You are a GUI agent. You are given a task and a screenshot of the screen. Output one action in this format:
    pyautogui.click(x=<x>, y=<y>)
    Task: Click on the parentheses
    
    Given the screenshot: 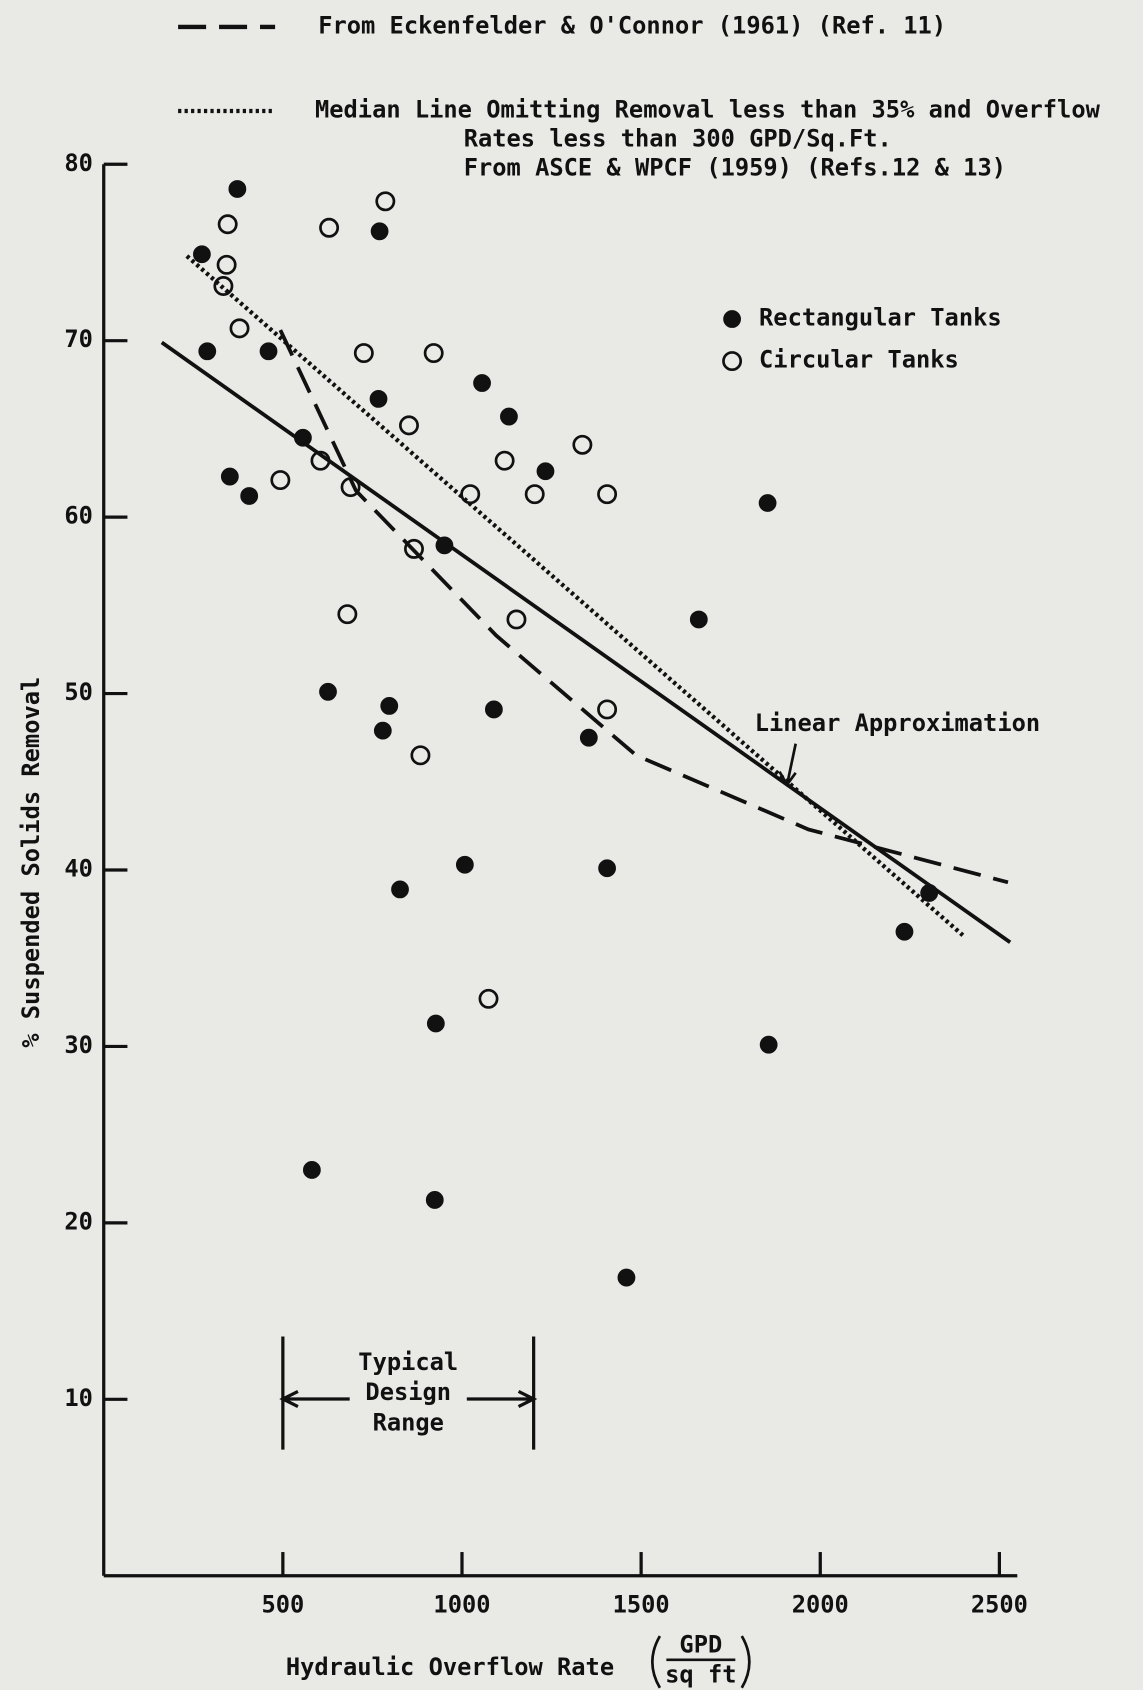 What is the action you would take?
    pyautogui.click(x=700, y=1662)
    